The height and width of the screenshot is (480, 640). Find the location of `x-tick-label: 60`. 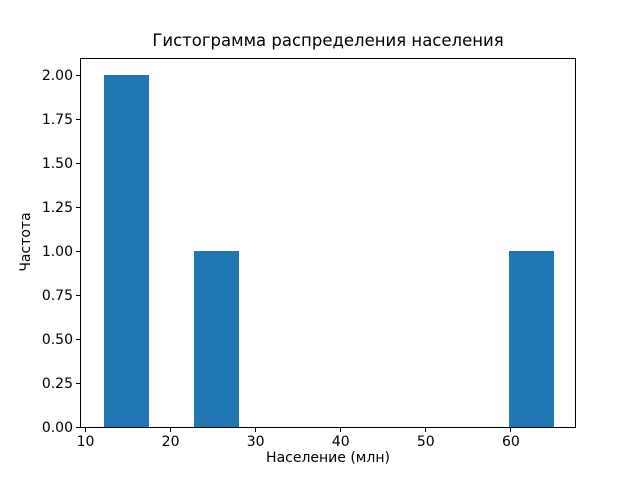

x-tick-label: 60 is located at coordinates (510, 441).